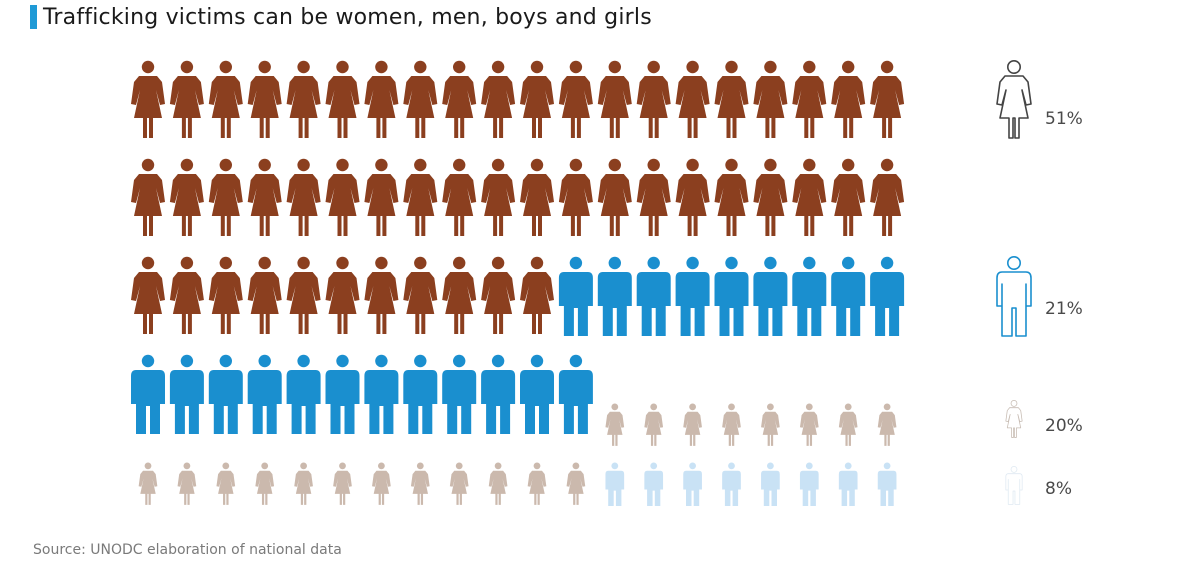 This screenshot has width=1200, height=572. I want to click on legend-boy-icon, so click(1014, 485).